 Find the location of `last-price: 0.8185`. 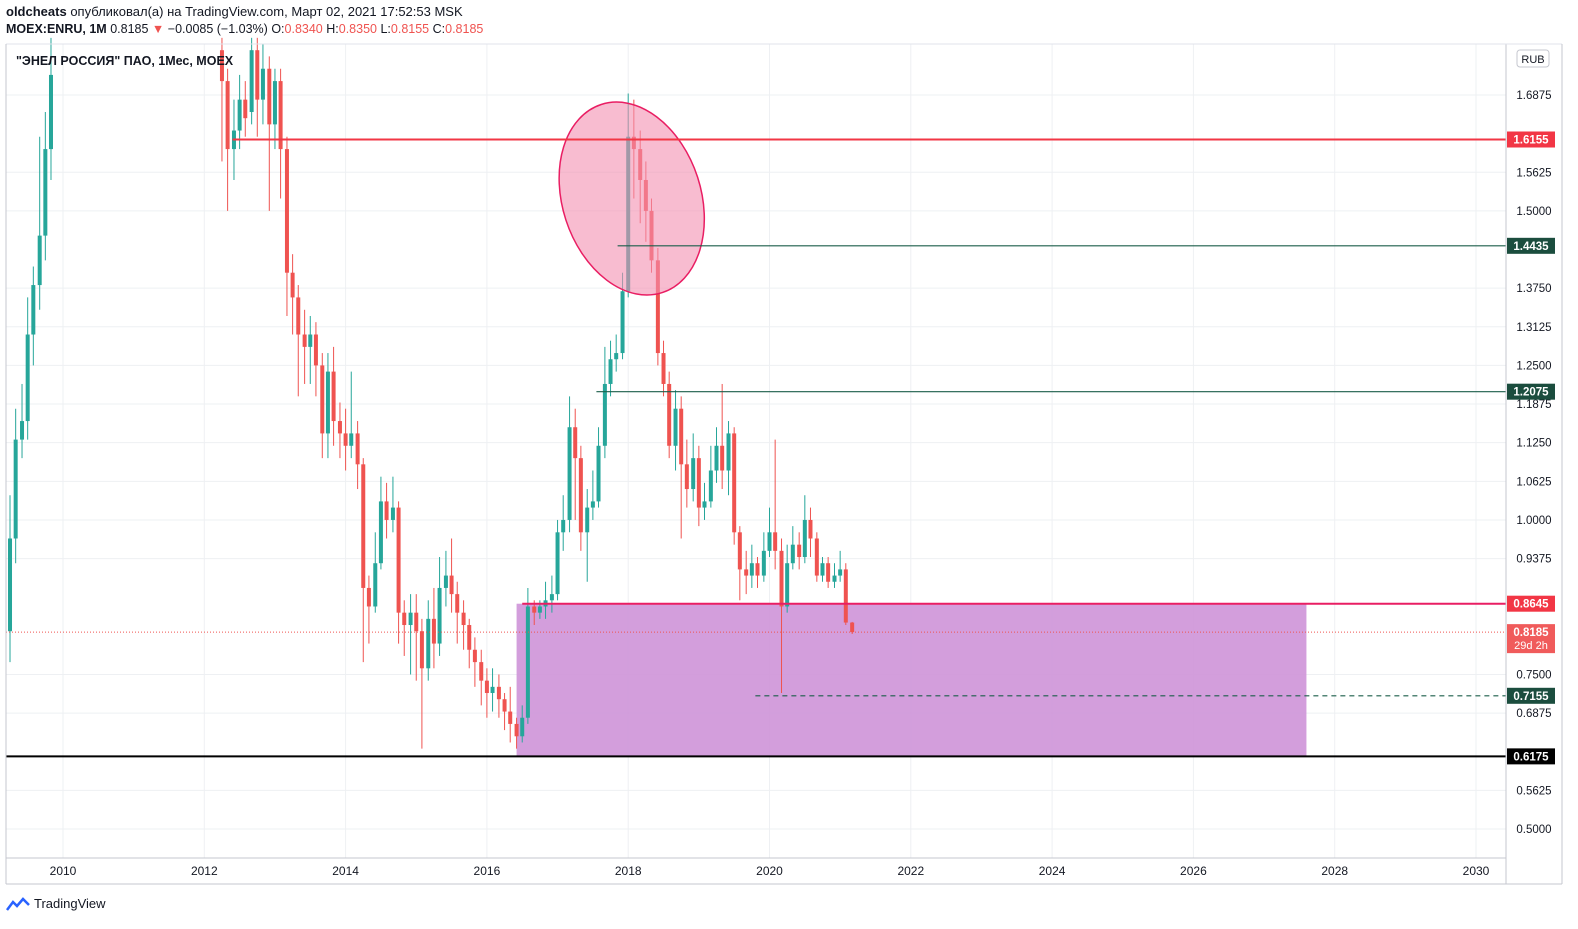

last-price: 0.8185 is located at coordinates (129, 29).